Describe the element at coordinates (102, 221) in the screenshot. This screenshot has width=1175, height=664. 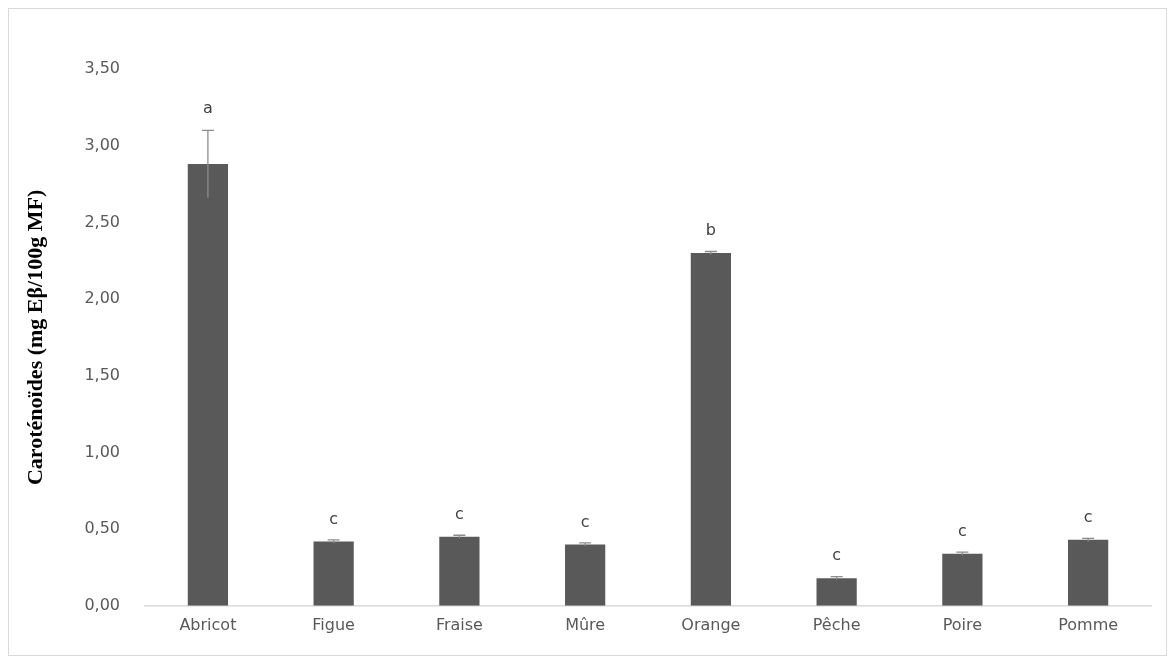
I see `y-tick-label: 2,50` at that location.